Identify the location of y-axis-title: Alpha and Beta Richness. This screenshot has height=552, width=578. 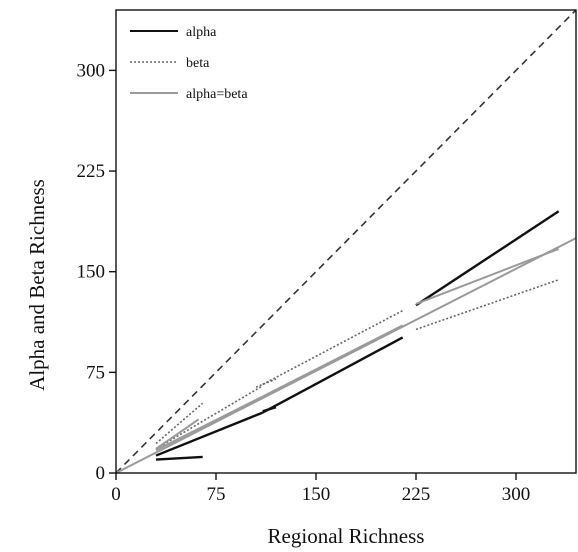
(37, 285).